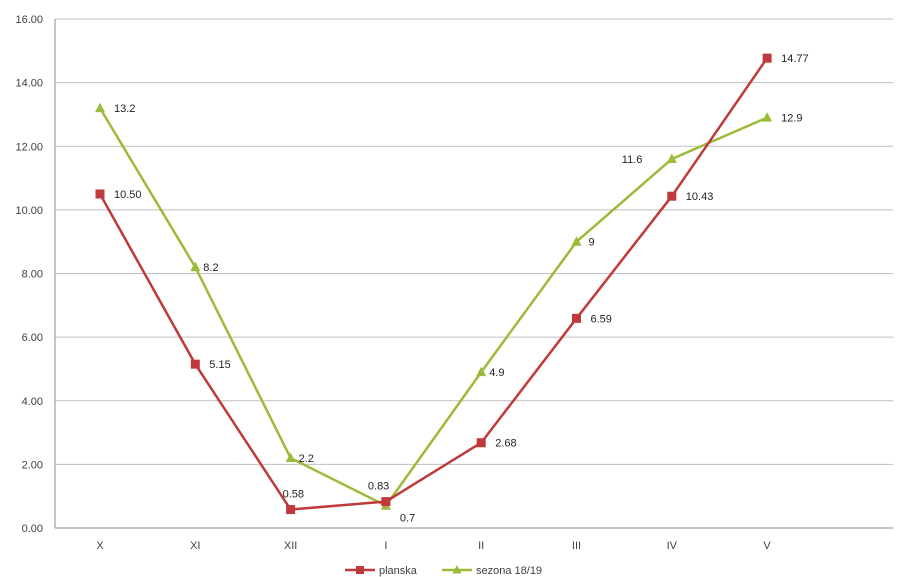 This screenshot has width=898, height=577. What do you see at coordinates (293, 495) in the screenshot?
I see `data-label: 0.58` at bounding box center [293, 495].